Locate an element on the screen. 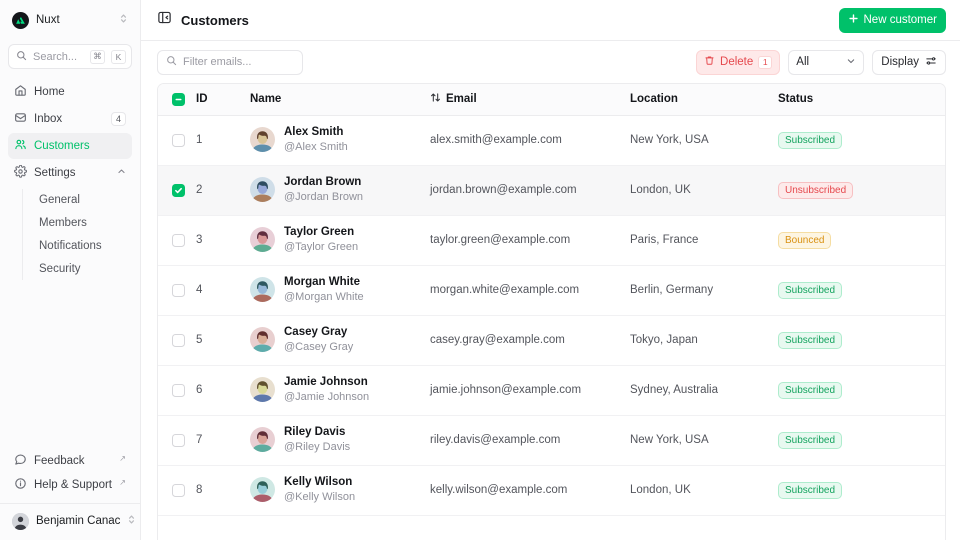 This screenshot has height=540, width=960. column-header-email: Email is located at coordinates (530, 100).